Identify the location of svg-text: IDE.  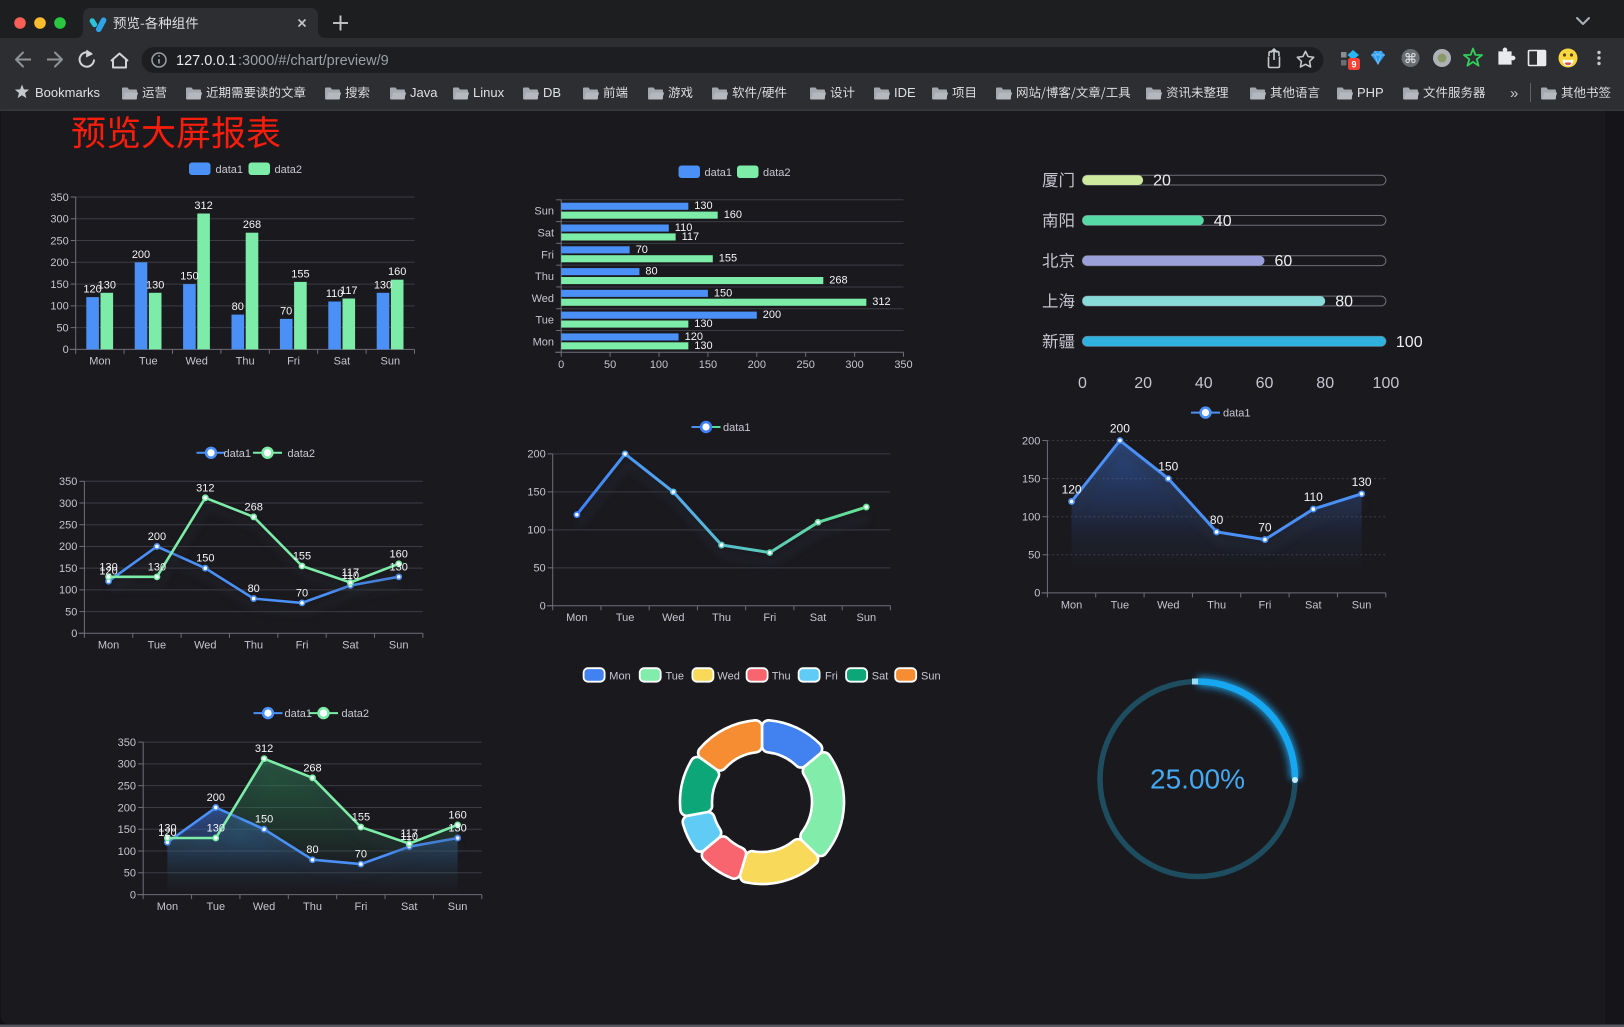
(905, 92).